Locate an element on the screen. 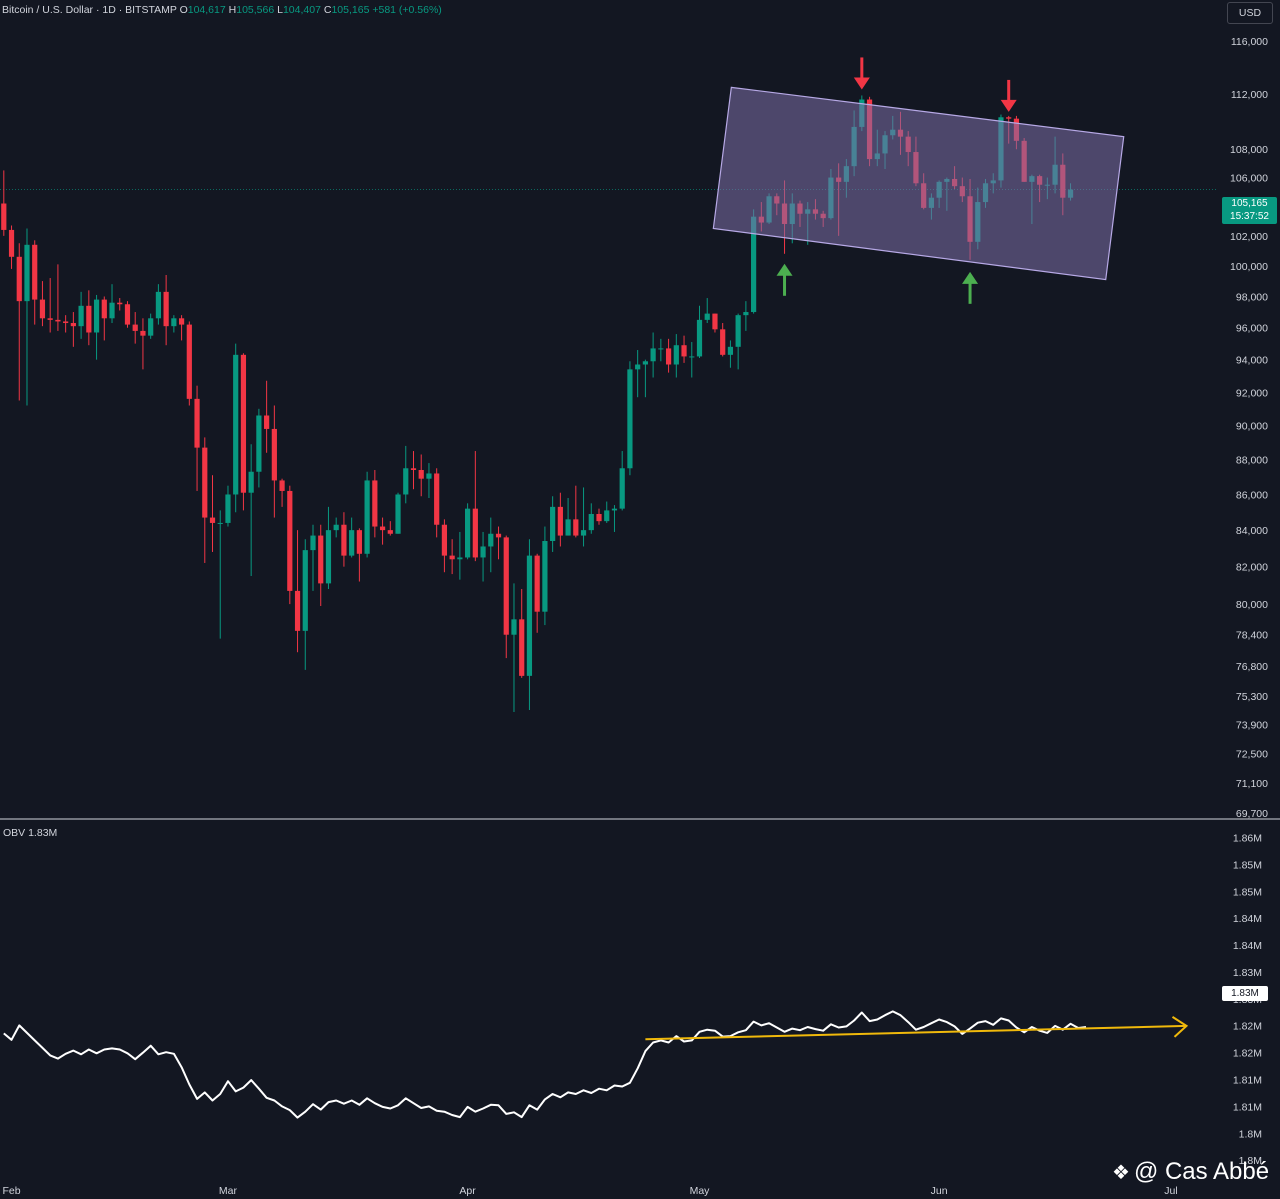  price-tick-label: 82,000 is located at coordinates (1252, 568).